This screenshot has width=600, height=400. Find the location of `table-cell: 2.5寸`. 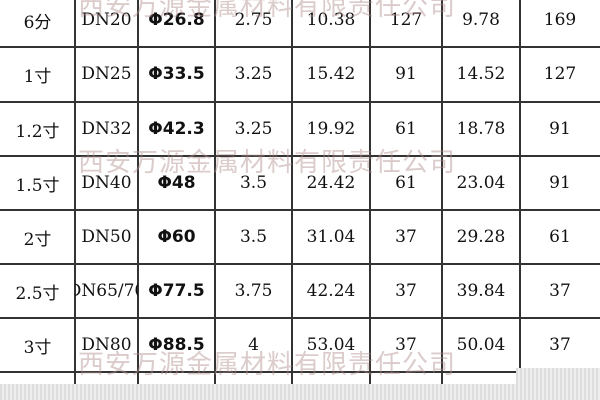

table-cell: 2.5寸 is located at coordinates (37, 293).